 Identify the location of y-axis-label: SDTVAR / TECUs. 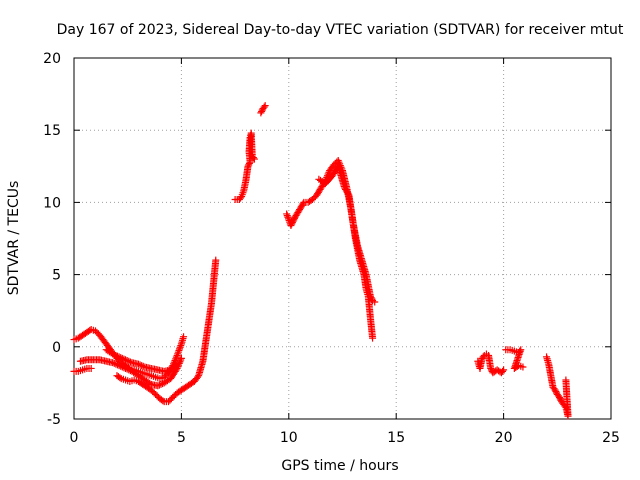
(14, 238).